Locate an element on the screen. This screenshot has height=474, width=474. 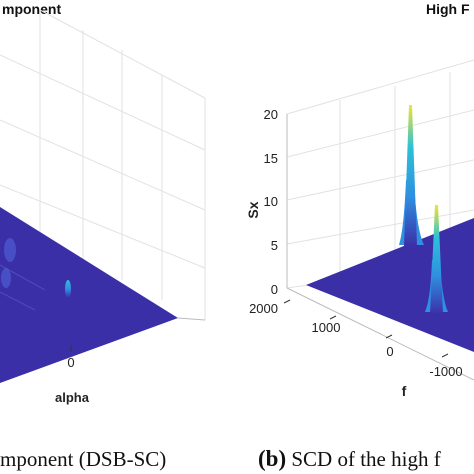
right-f-axis-line is located at coordinates (380, 334).